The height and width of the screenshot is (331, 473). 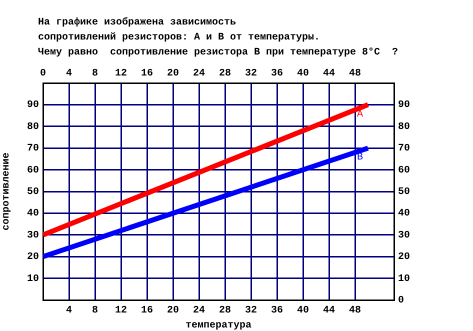 I want to click on x2-tick-label: 40, so click(x=303, y=74).